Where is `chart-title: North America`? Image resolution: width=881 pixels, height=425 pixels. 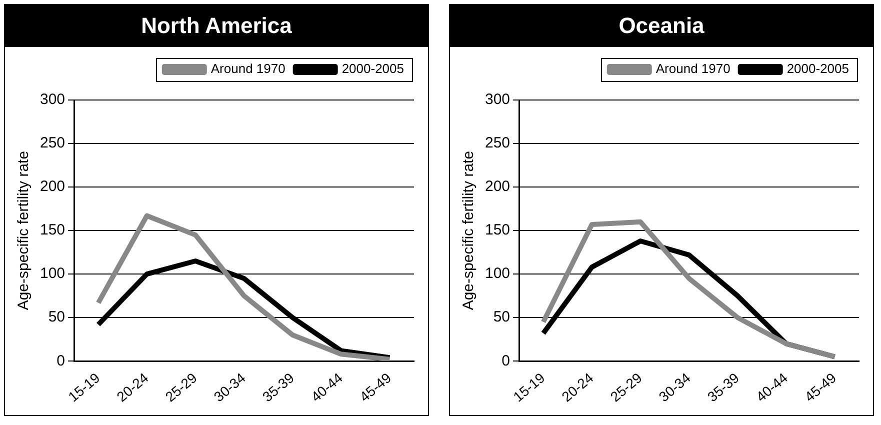 chart-title: North America is located at coordinates (216, 26).